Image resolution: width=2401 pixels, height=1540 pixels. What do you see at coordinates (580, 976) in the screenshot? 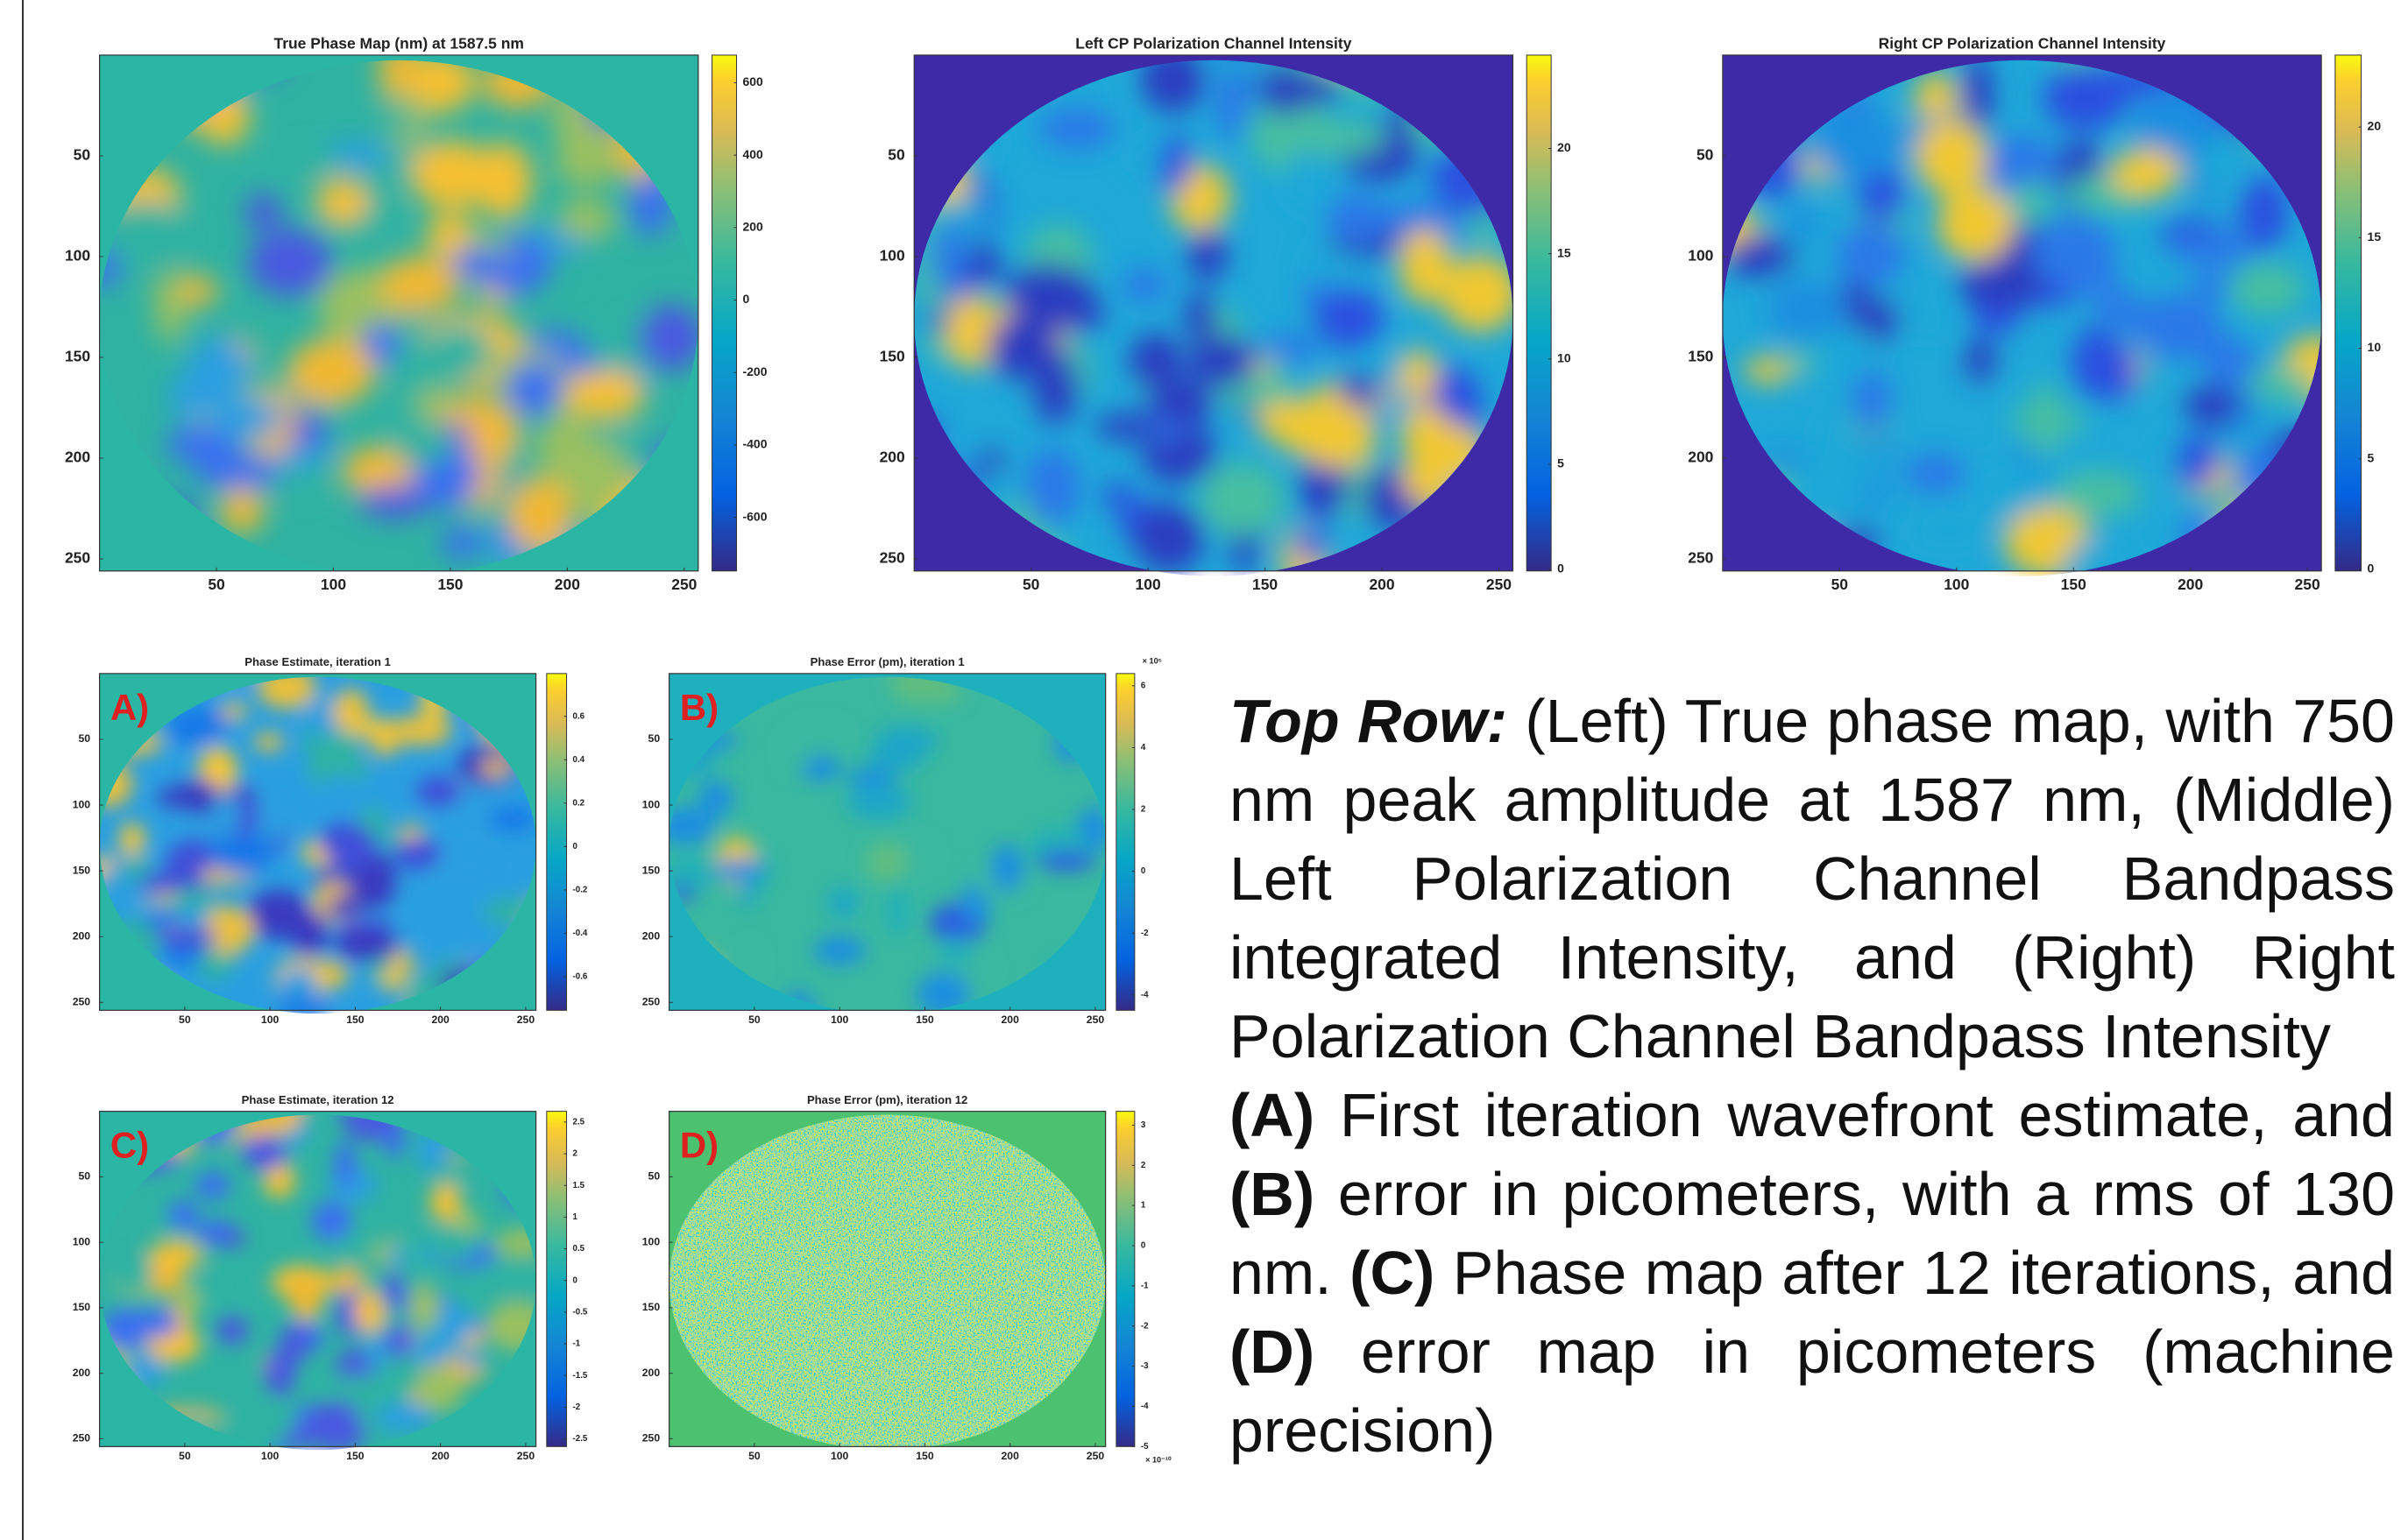
I see `colorbar-tick-label: -0.6` at bounding box center [580, 976].